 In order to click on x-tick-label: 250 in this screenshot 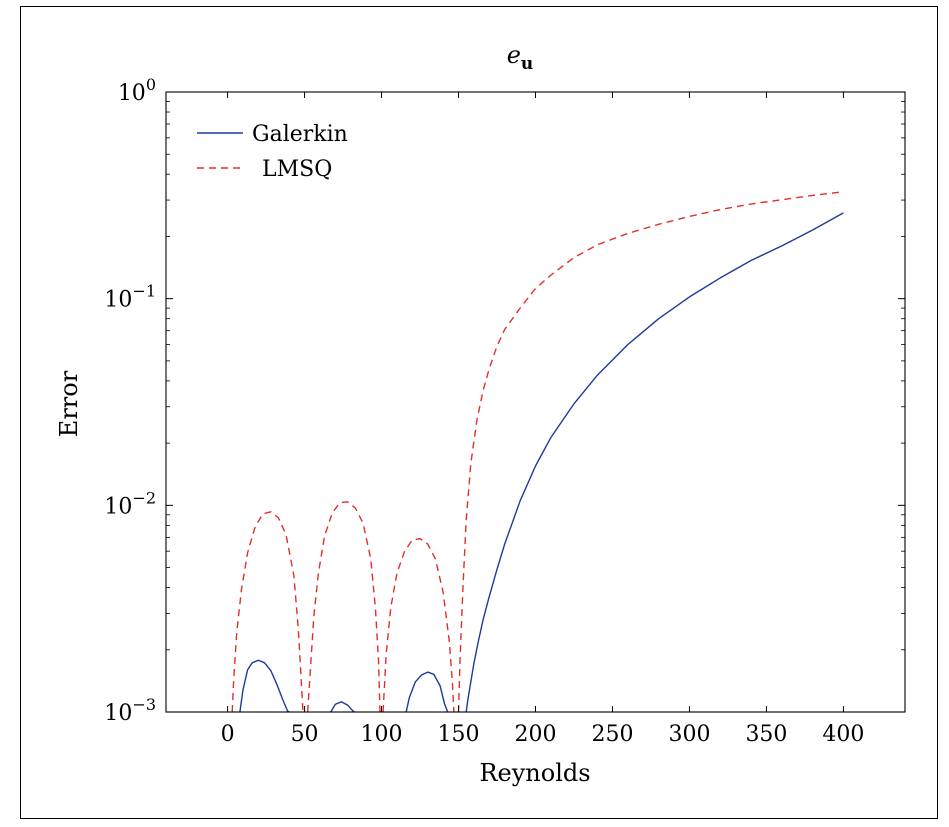, I will do `click(612, 734)`.